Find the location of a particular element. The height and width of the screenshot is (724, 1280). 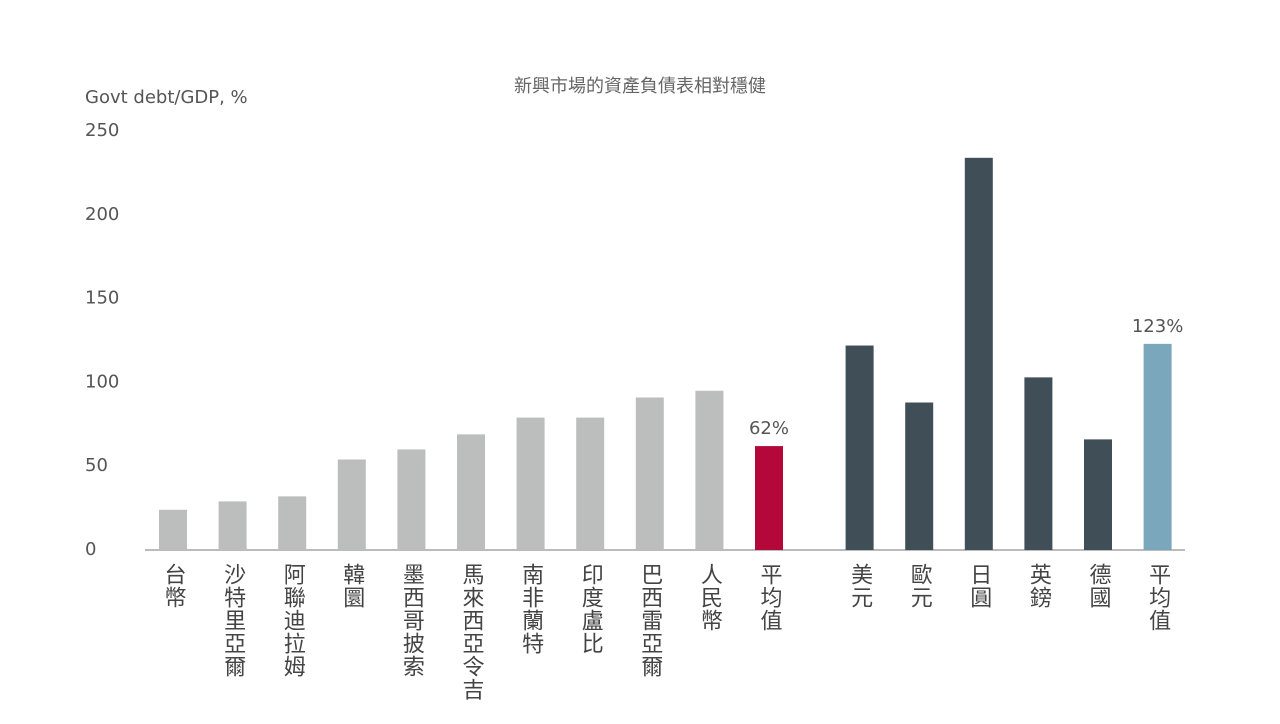

y-tick-label: 50 is located at coordinates (96, 465).